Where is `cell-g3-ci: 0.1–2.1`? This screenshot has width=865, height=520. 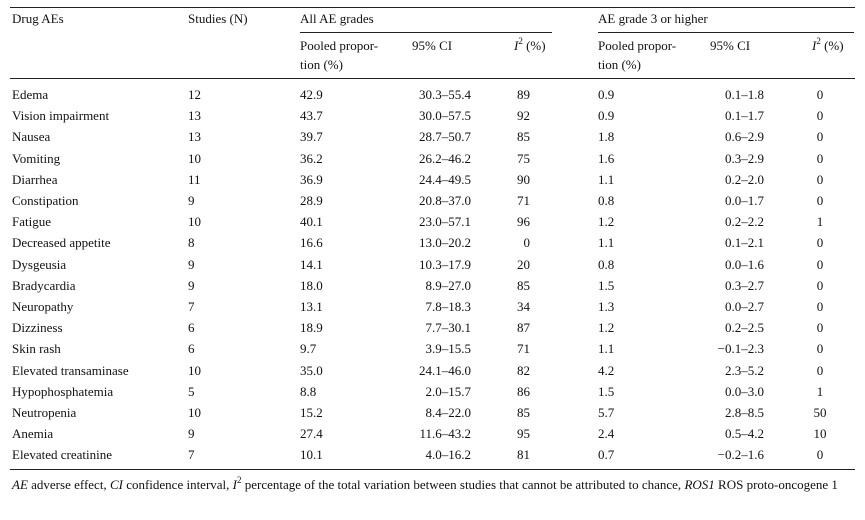 cell-g3-ci: 0.1–2.1 is located at coordinates (744, 243).